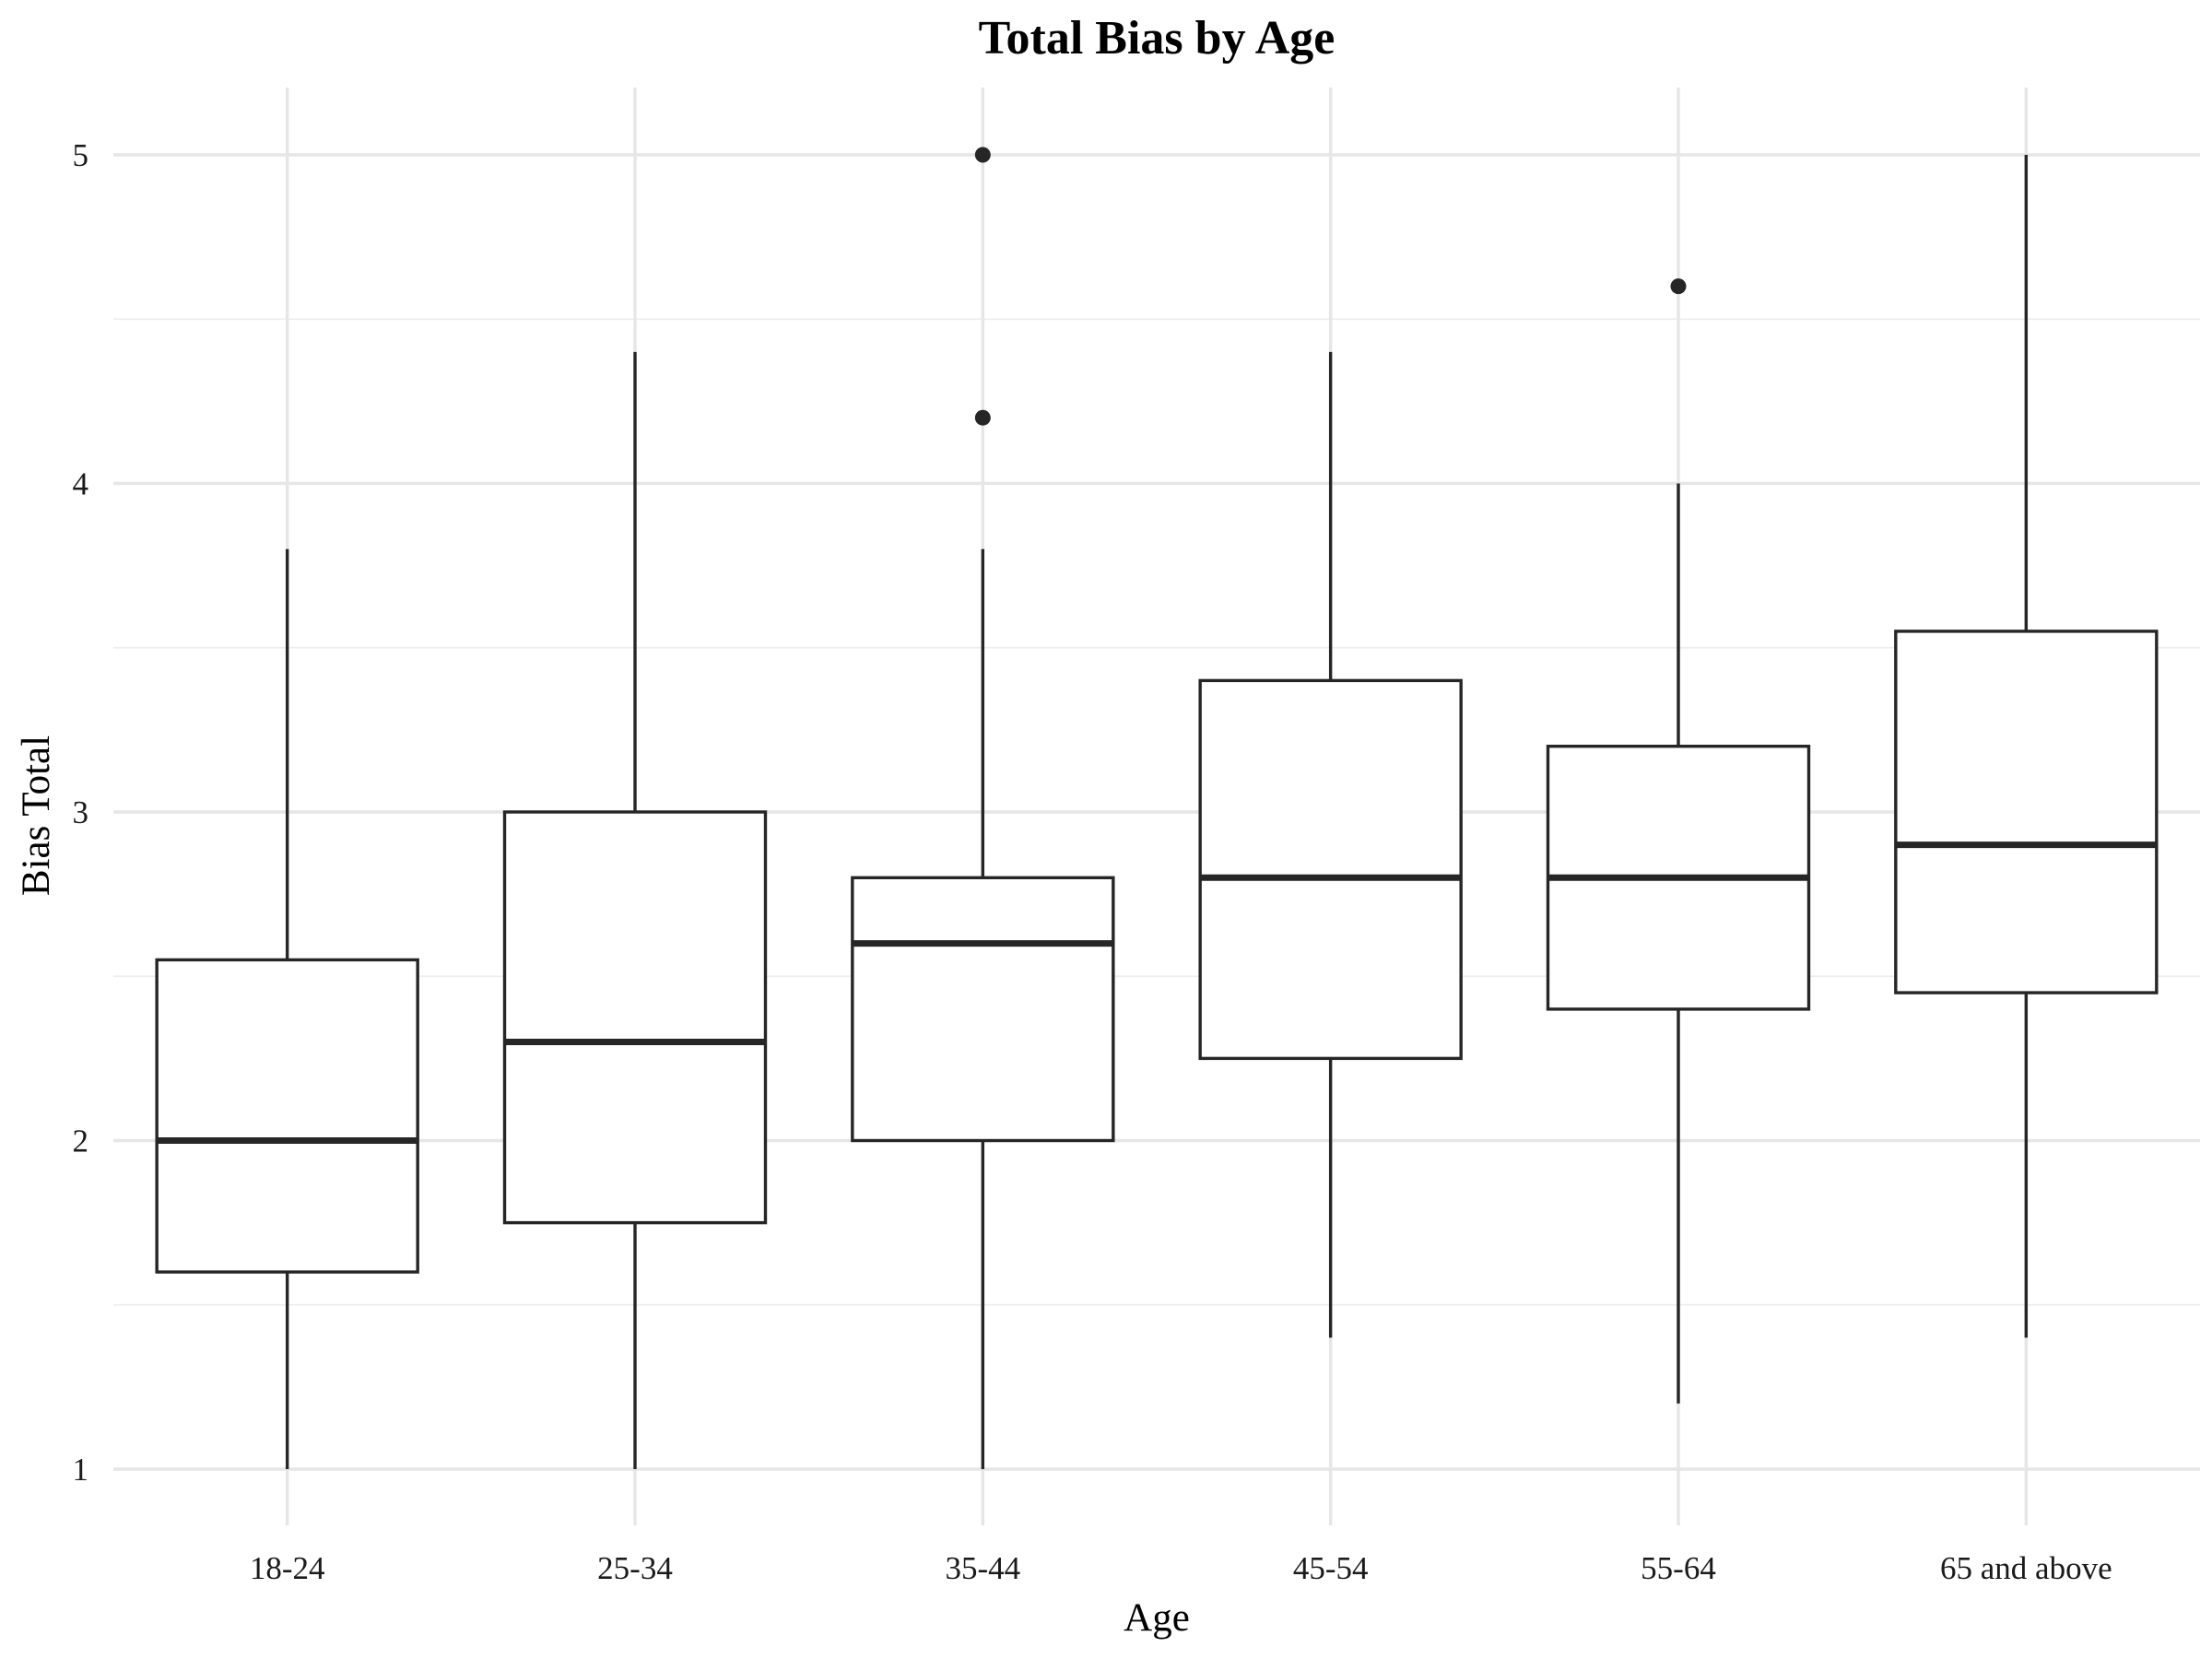 Image resolution: width=2212 pixels, height=1659 pixels. What do you see at coordinates (1157, 38) in the screenshot?
I see `chart-title: Total Bias by Age` at bounding box center [1157, 38].